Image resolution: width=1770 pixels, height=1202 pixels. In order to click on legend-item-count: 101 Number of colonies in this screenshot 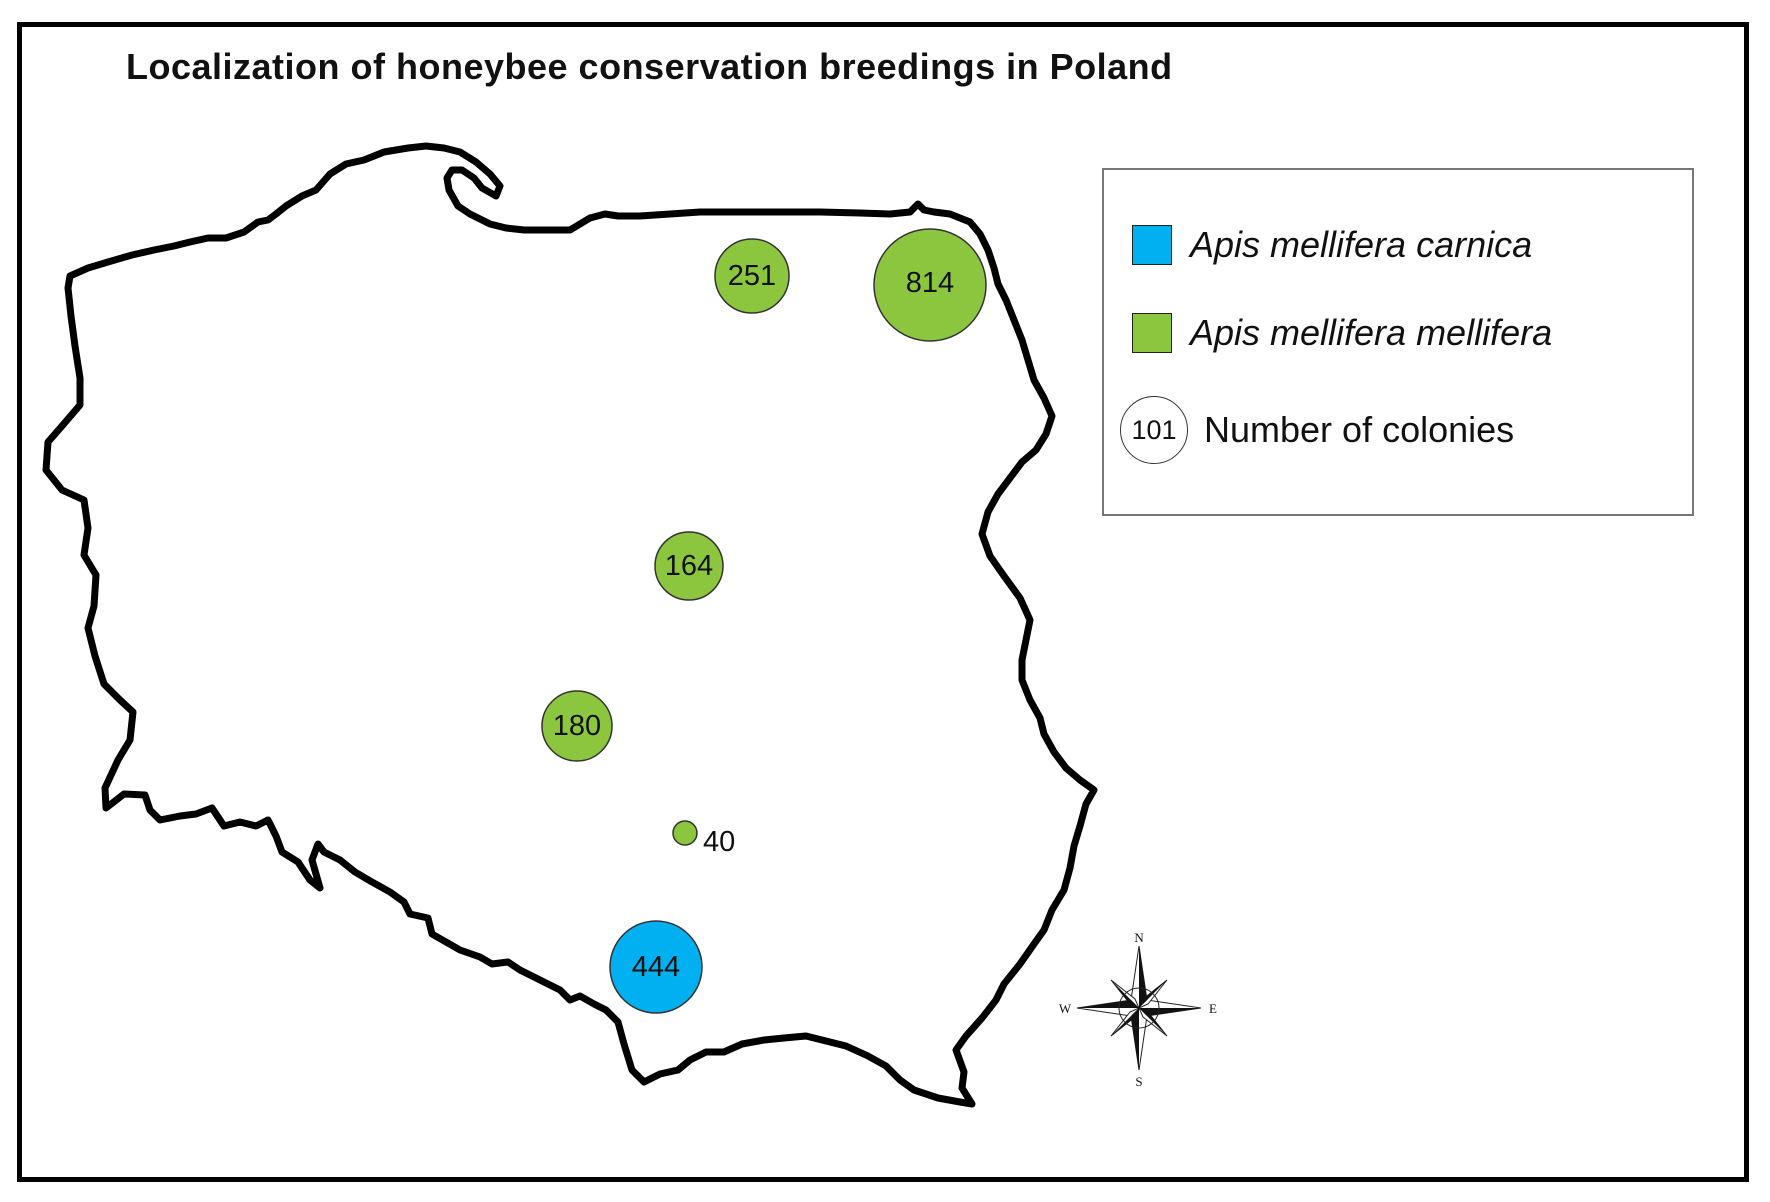, I will do `click(1317, 430)`.